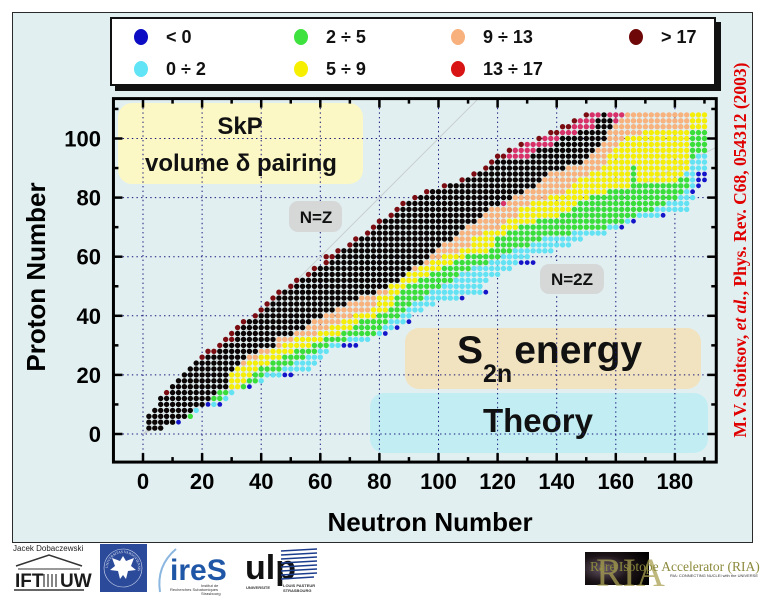 The width and height of the screenshot is (763, 597). What do you see at coordinates (36, 276) in the screenshot?
I see `y-axis-title: Proton Number` at bounding box center [36, 276].